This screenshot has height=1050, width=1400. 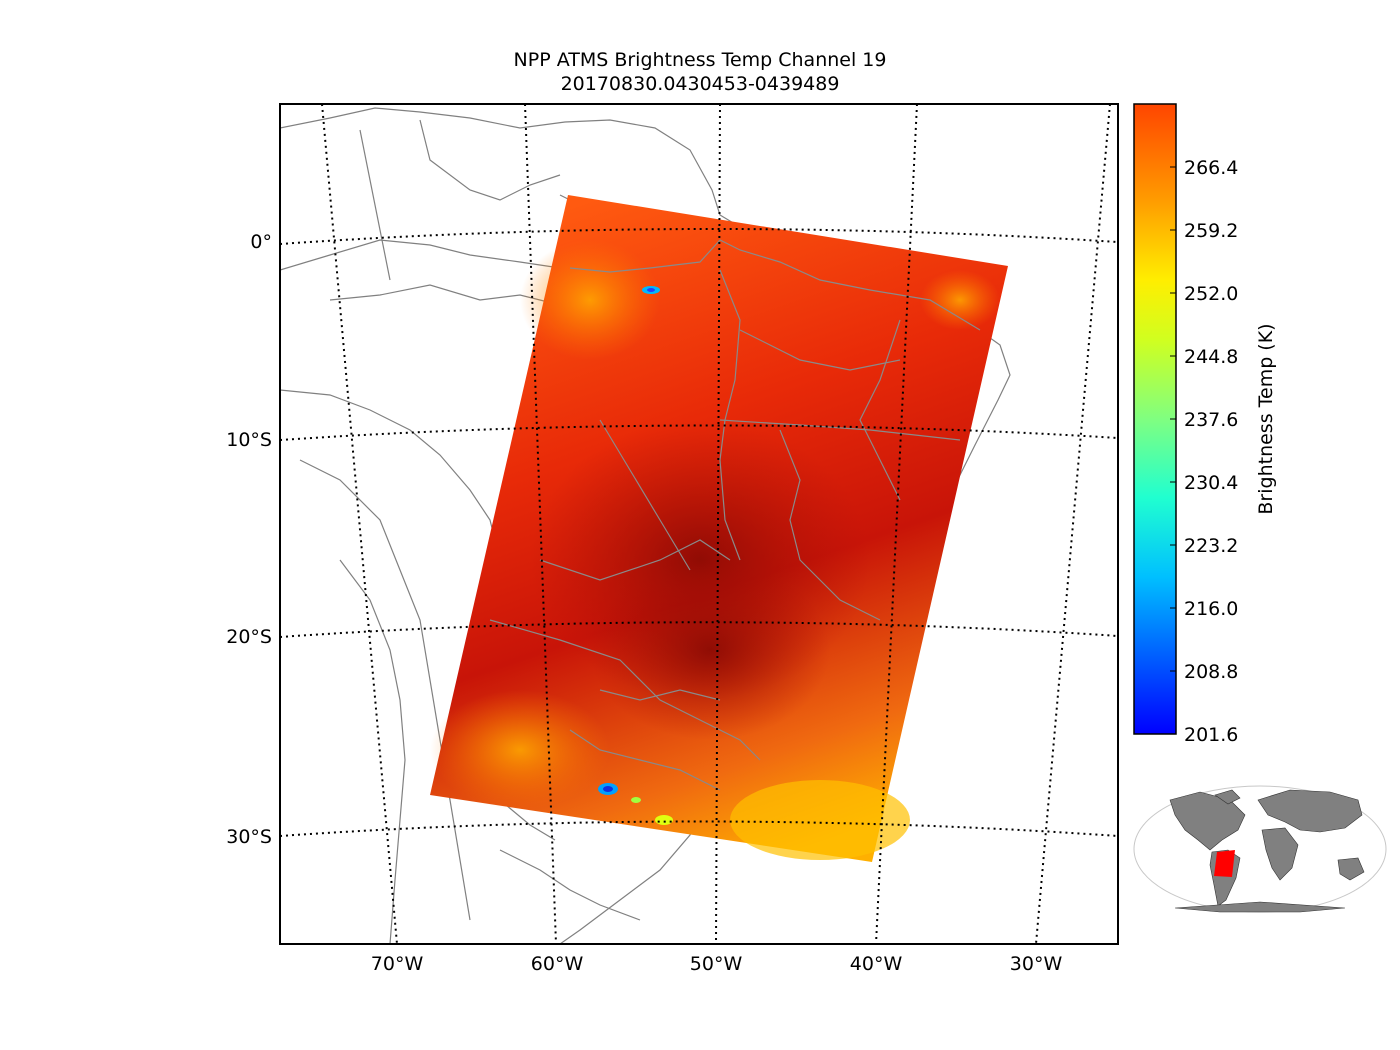 What do you see at coordinates (700, 60) in the screenshot?
I see `title-line-1: NPP ATMS Brightness Temp Channel 19` at bounding box center [700, 60].